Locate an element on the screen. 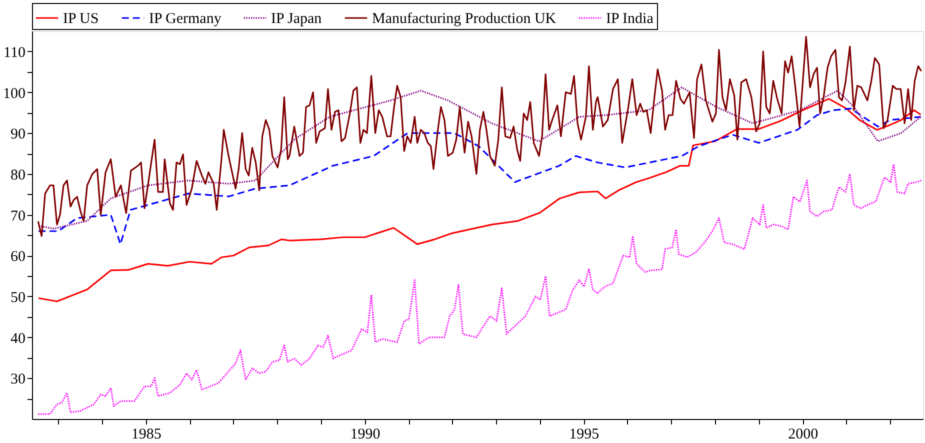 The height and width of the screenshot is (443, 925). x-tick-label: 2000 is located at coordinates (803, 434).